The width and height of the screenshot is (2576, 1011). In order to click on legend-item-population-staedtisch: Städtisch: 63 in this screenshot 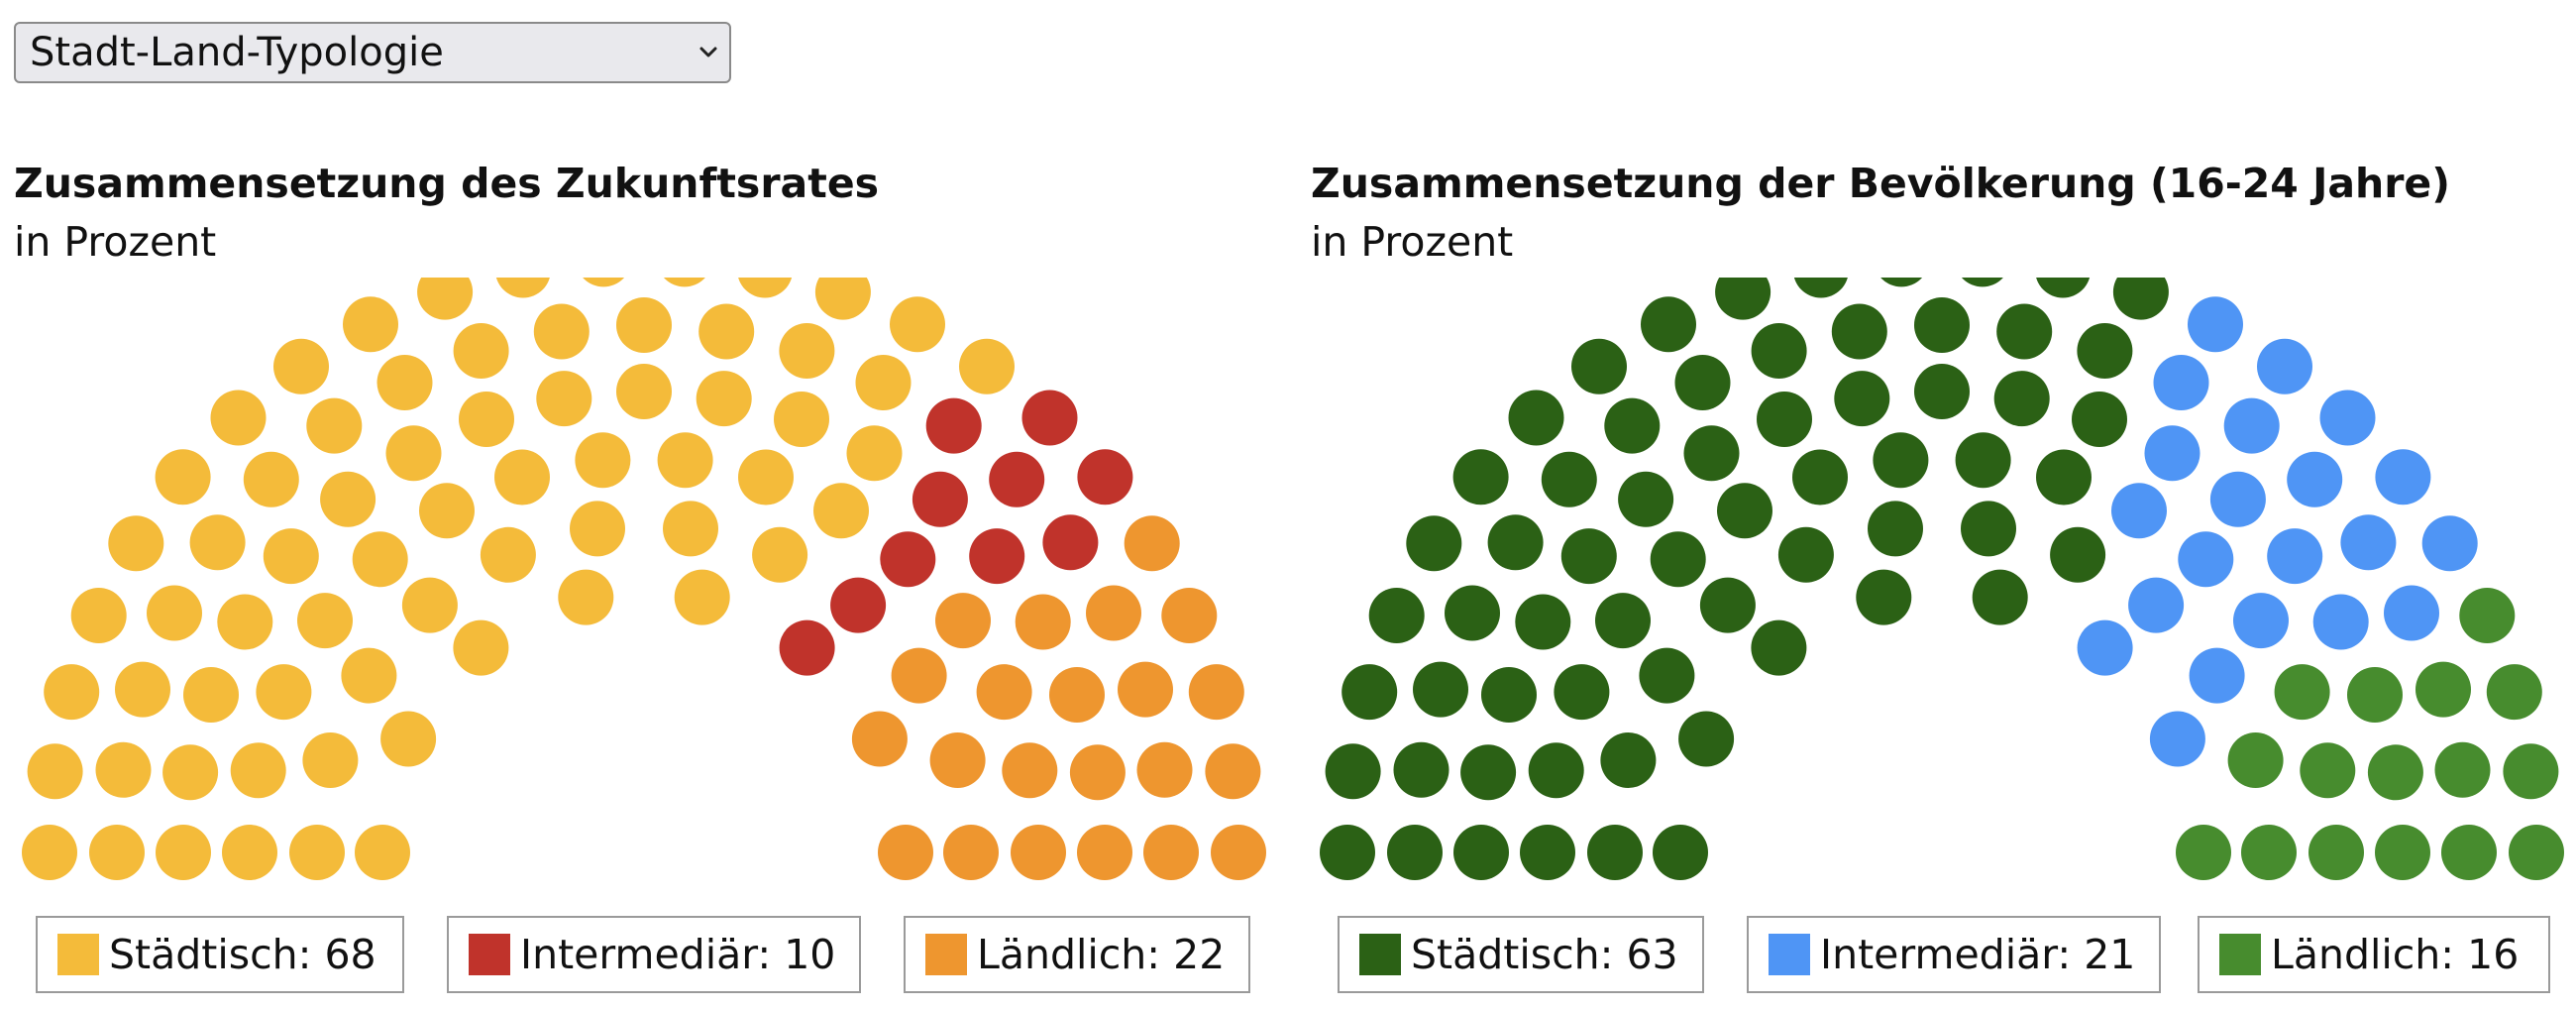, I will do `click(1521, 954)`.